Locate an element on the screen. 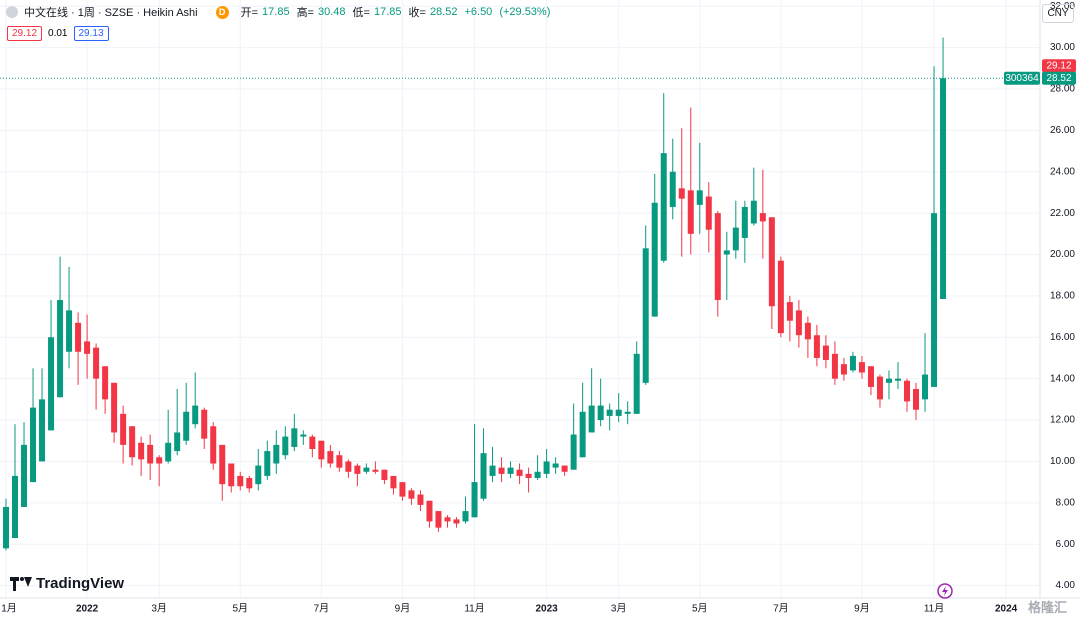 The width and height of the screenshot is (1080, 622). bid-tag-label: 29.12 is located at coordinates (1058, 65).